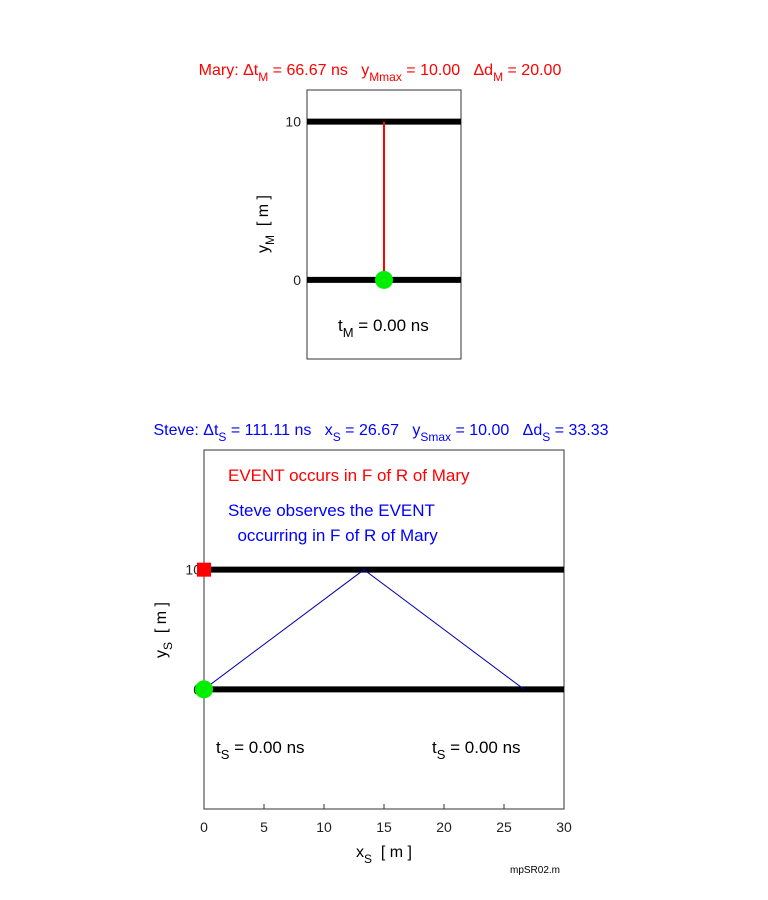 This screenshot has height=900, width=768. I want to click on steve-time-label-left: tS = 0.00 ns, so click(260, 750).